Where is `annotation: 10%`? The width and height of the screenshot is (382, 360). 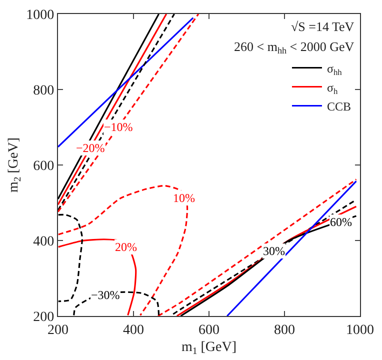
annotation: 10% is located at coordinates (184, 198).